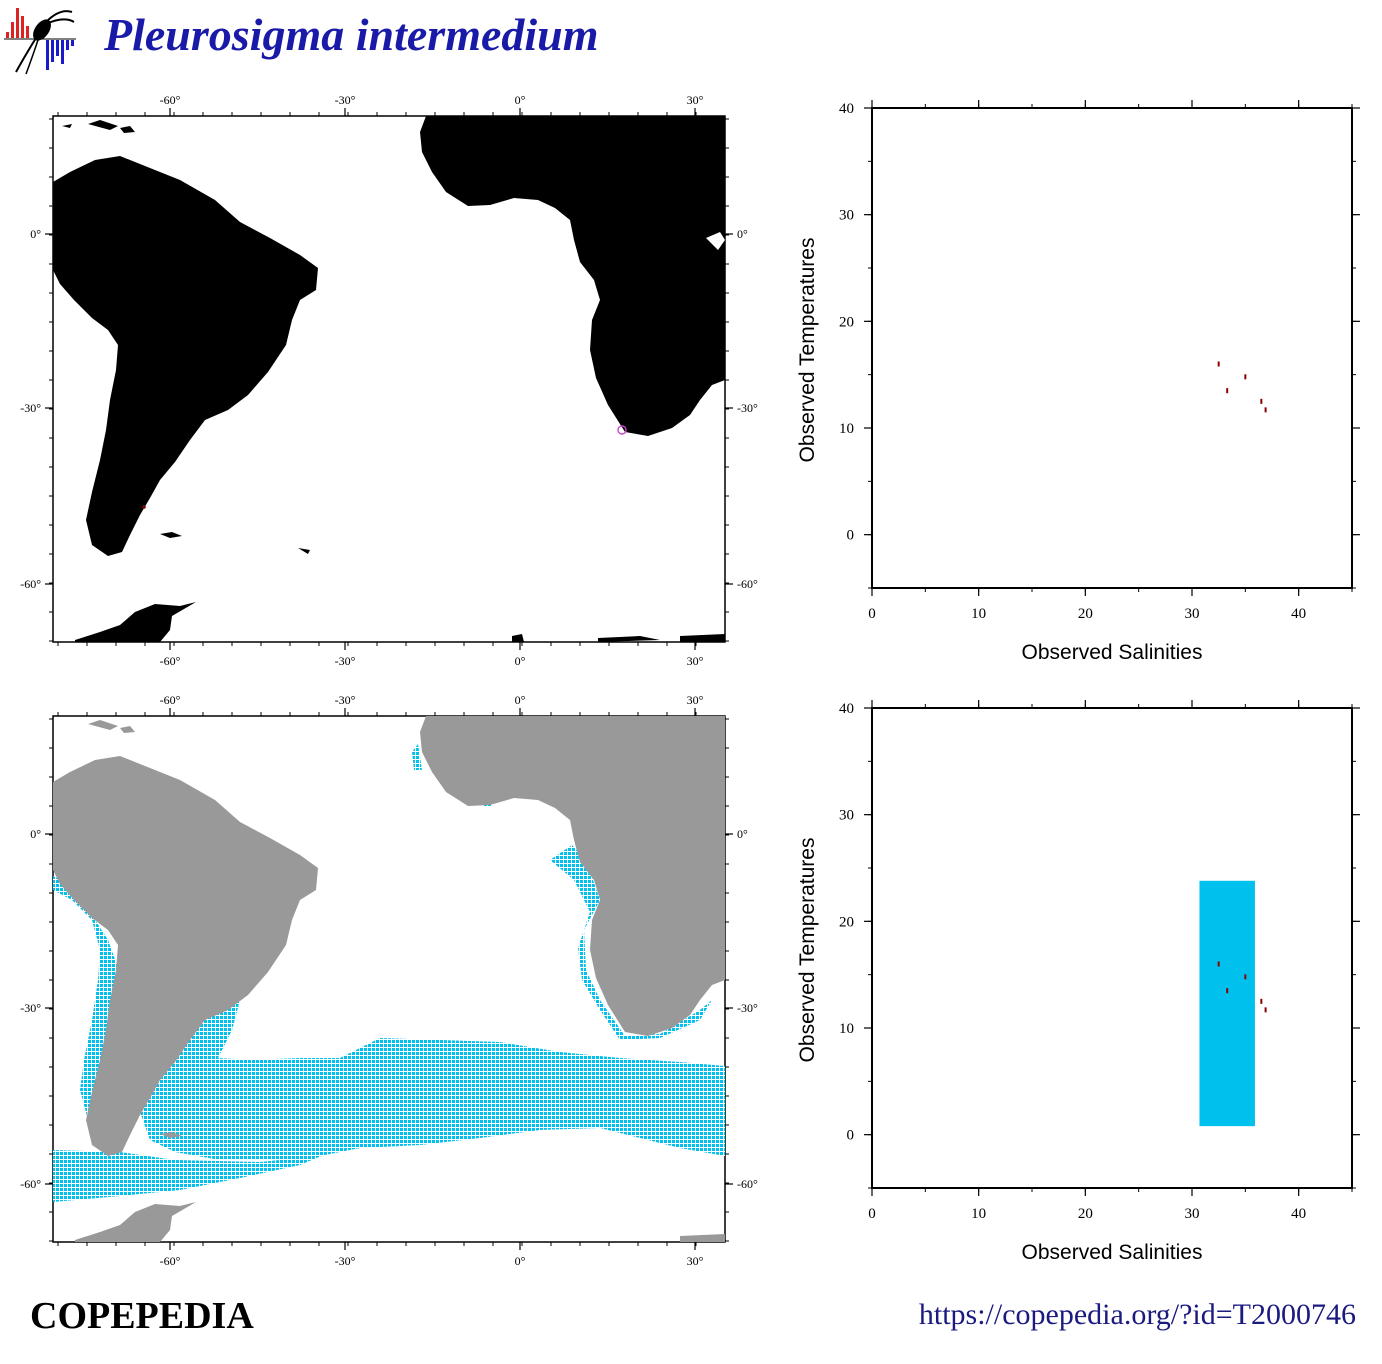  Describe the element at coordinates (144, 507) in the screenshot. I see `observation-point` at that location.